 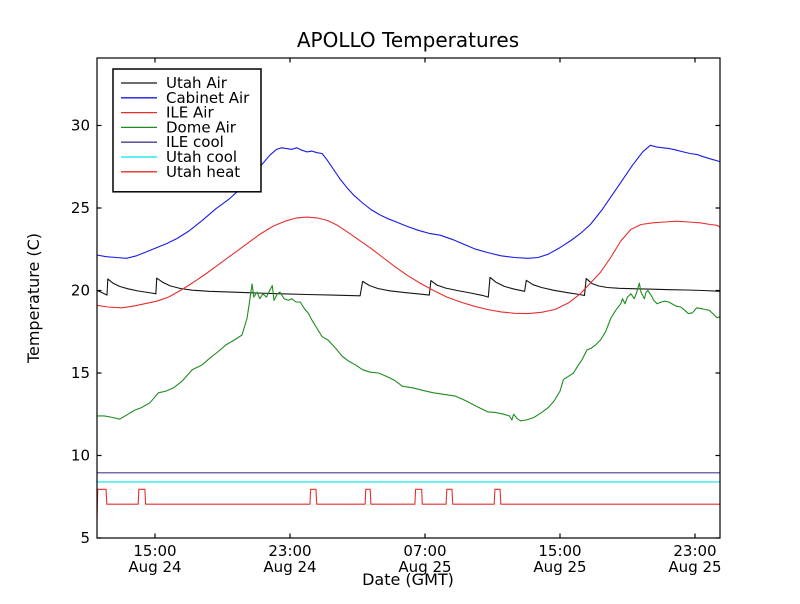 What do you see at coordinates (408, 265) in the screenshot?
I see `series-line-ile-air` at bounding box center [408, 265].